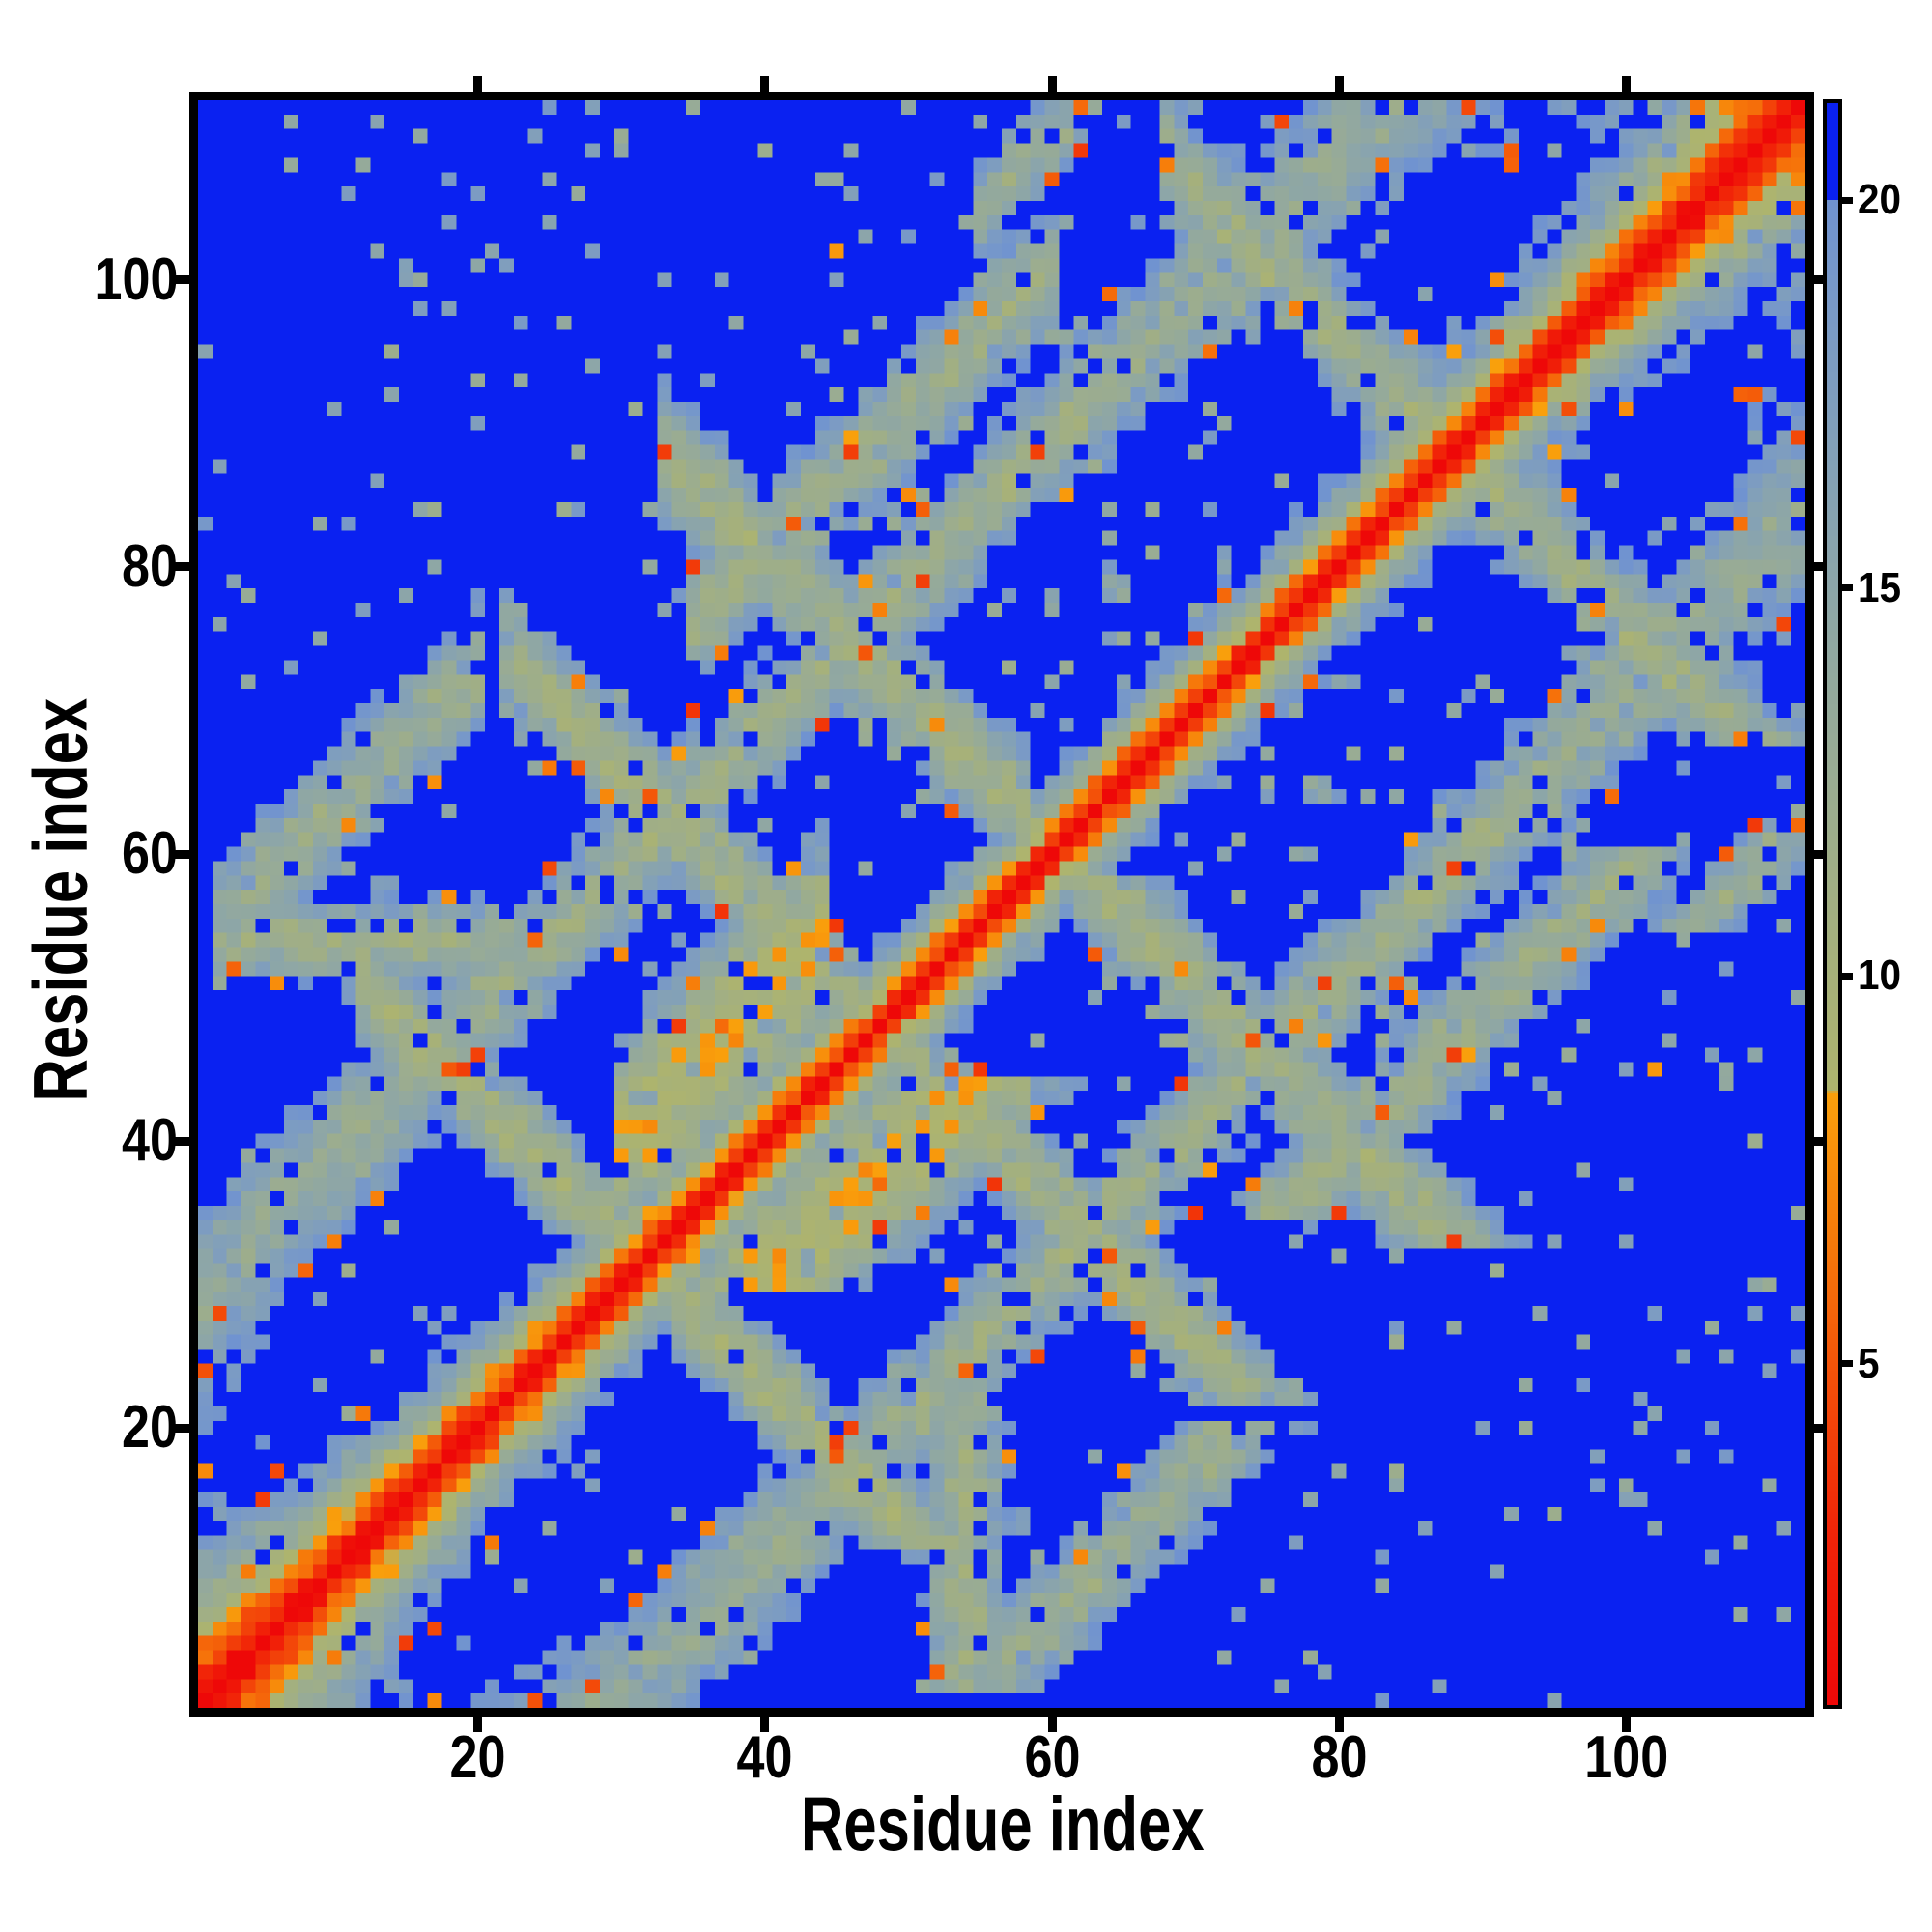 This screenshot has width=1932, height=1932. What do you see at coordinates (1625, 1757) in the screenshot?
I see `x-tick-label: 100` at bounding box center [1625, 1757].